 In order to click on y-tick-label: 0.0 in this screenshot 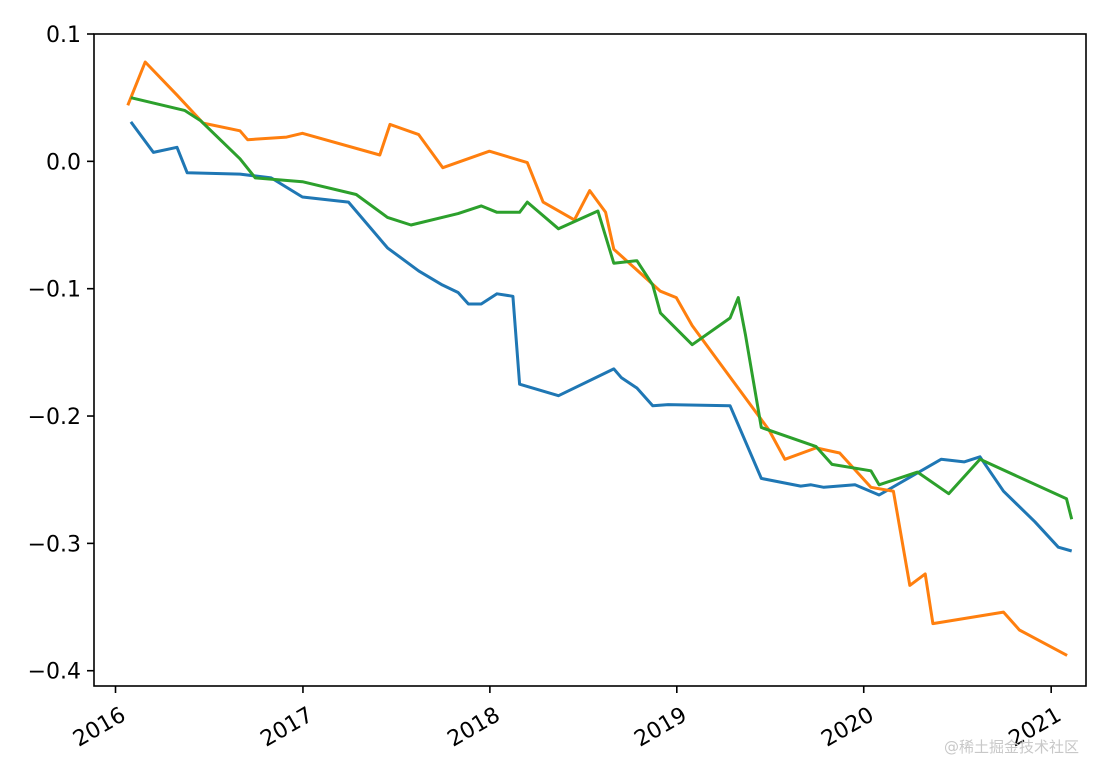, I will do `click(63, 162)`.